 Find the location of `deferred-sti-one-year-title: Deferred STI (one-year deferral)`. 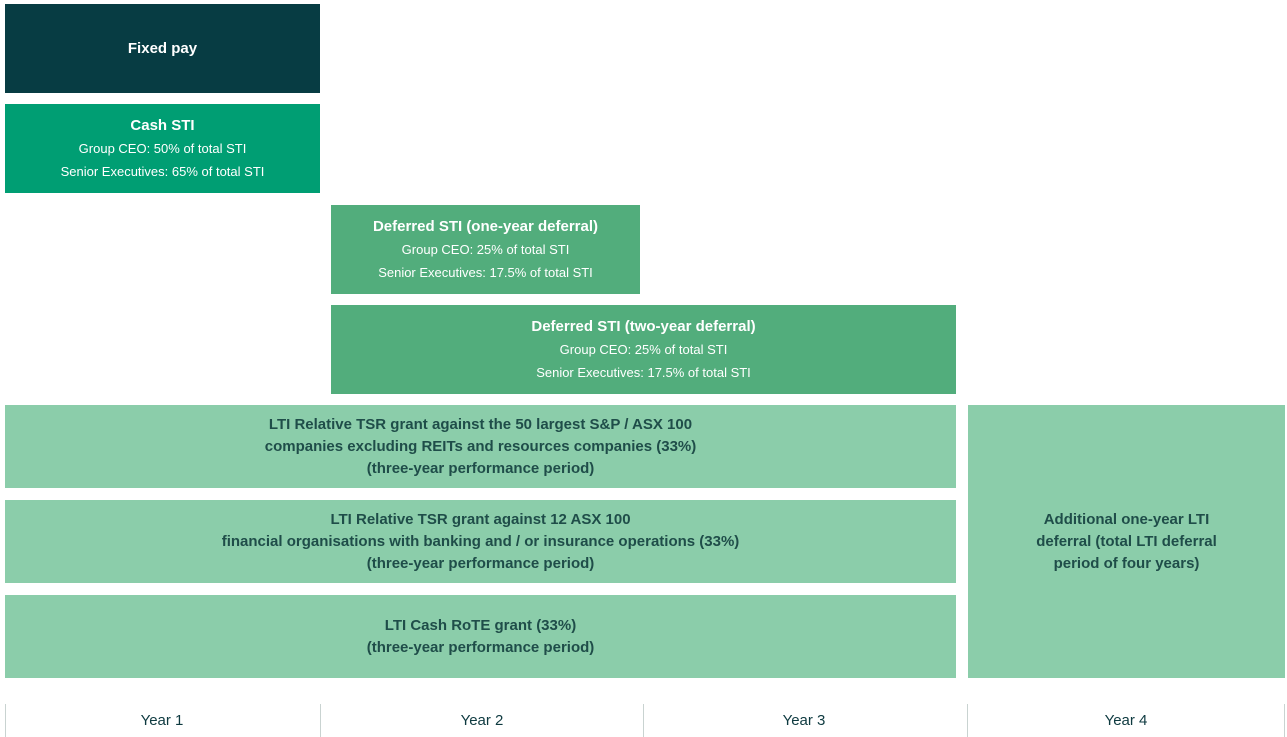

deferred-sti-one-year-title: Deferred STI (one-year deferral) is located at coordinates (485, 226).